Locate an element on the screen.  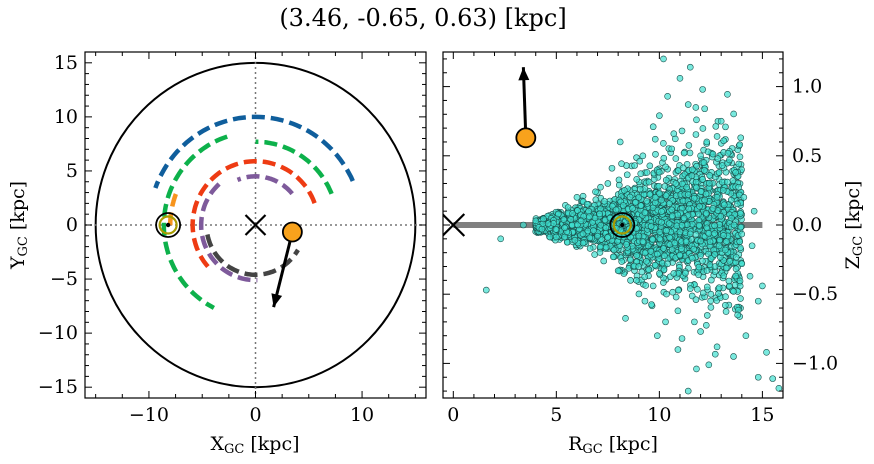
top-view-ytick-label: 10 is located at coordinates (66, 117).